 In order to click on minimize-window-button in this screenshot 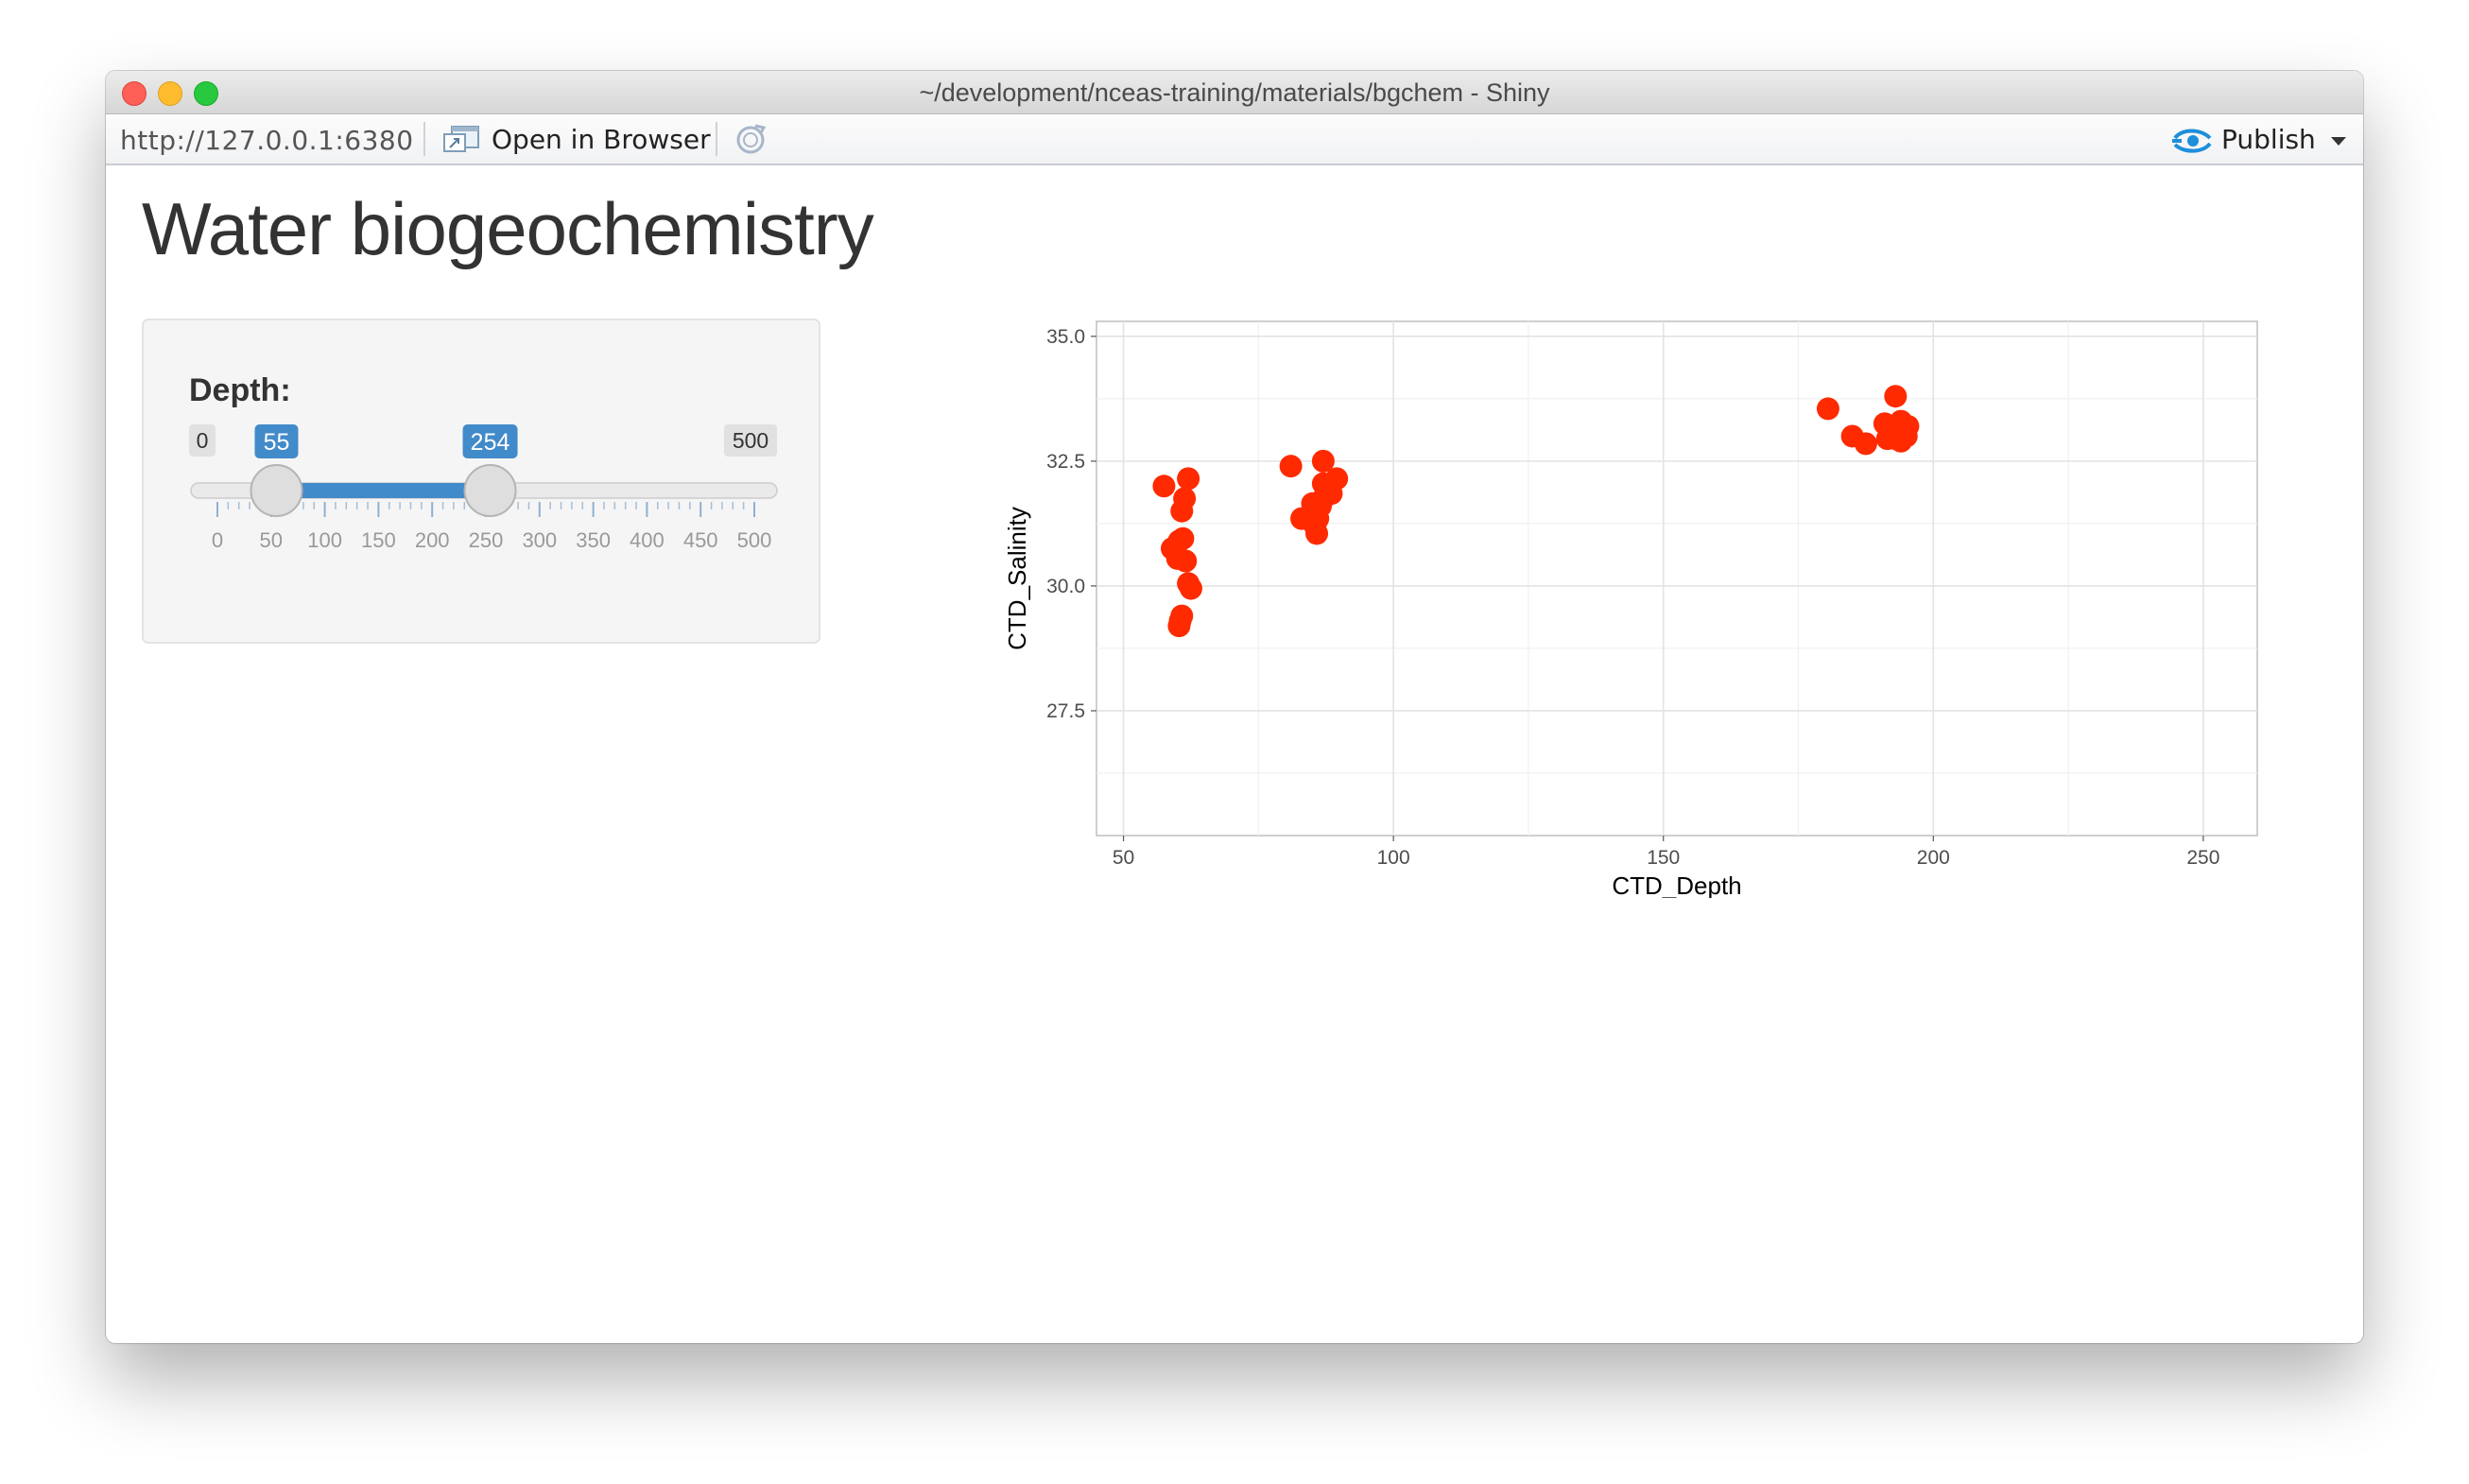, I will do `click(170, 94)`.